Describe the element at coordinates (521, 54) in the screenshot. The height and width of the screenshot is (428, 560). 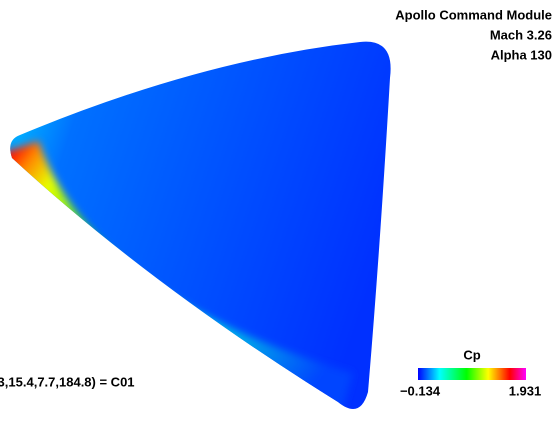
I see `title-line: Alpha 130` at that location.